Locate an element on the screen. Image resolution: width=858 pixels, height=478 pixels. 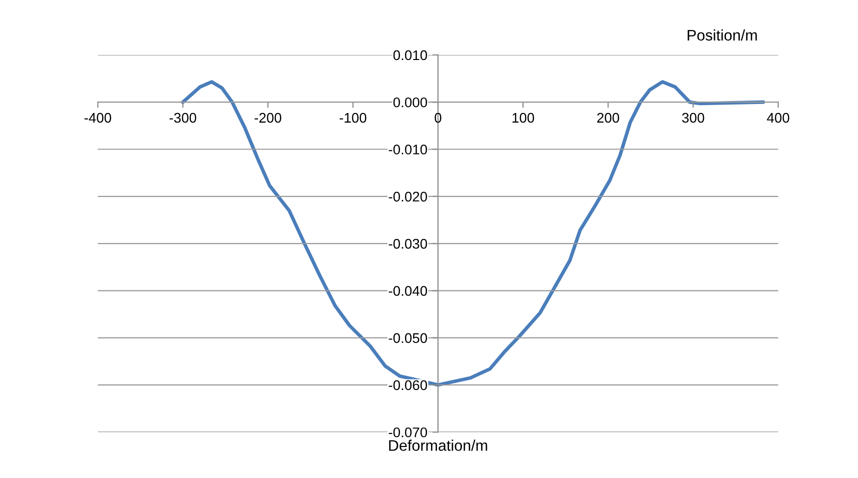
x-tick-label: 100 is located at coordinates (523, 117).